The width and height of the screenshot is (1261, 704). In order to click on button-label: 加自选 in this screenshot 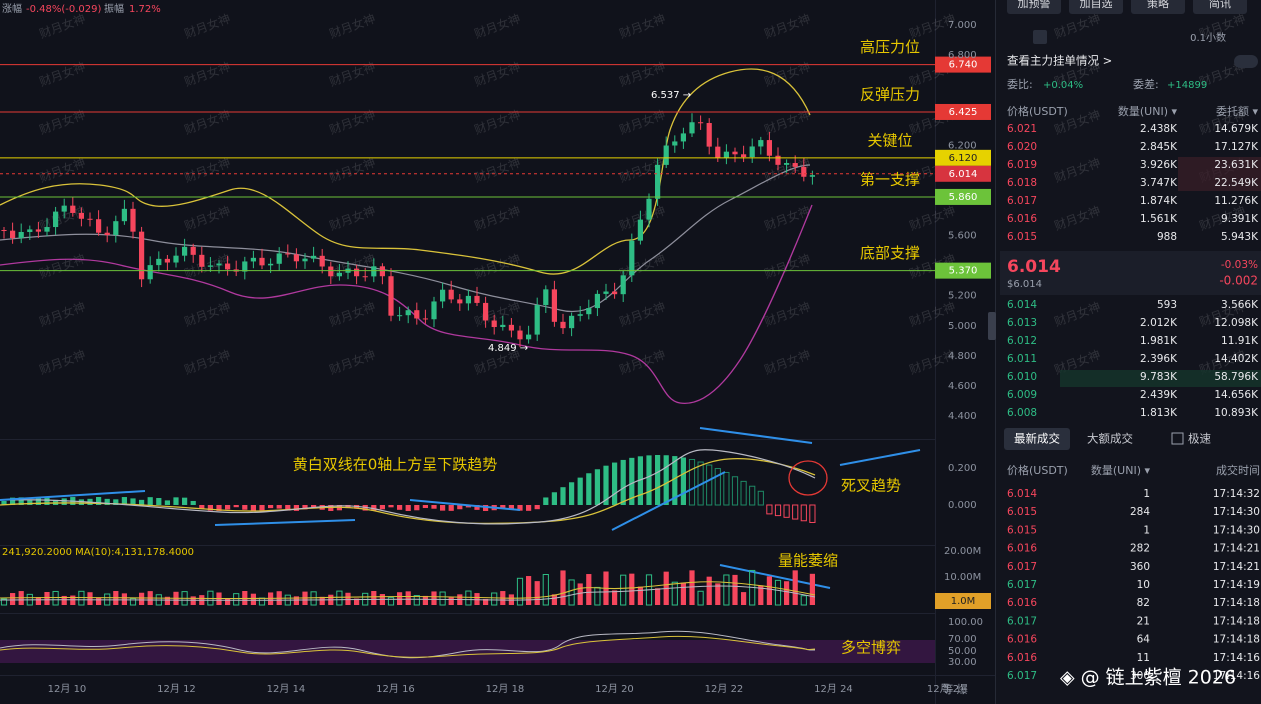, I will do `click(1096, 5)`.